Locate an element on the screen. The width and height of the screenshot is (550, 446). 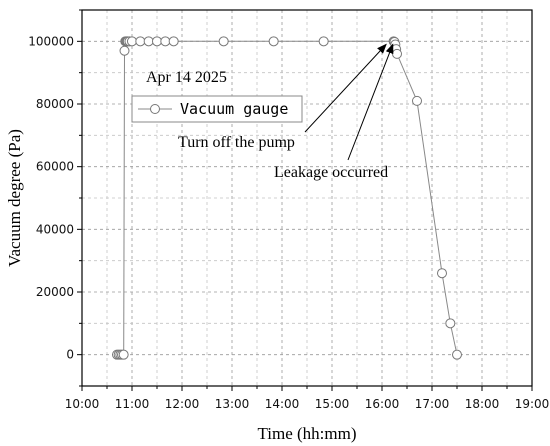
x-tick-label: 15:00 is located at coordinates (332, 404).